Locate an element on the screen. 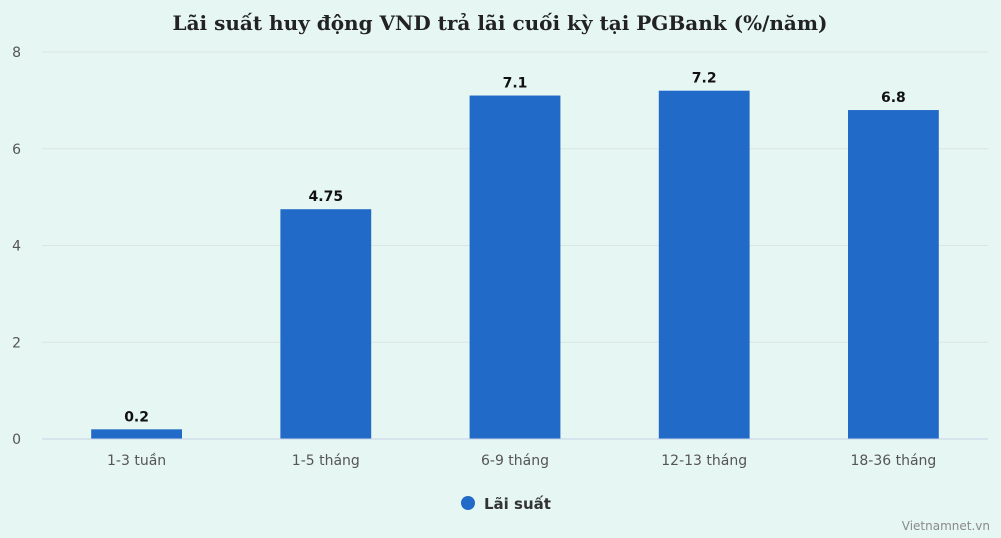 This screenshot has width=1001, height=538. legend-marker-icon is located at coordinates (468, 503).